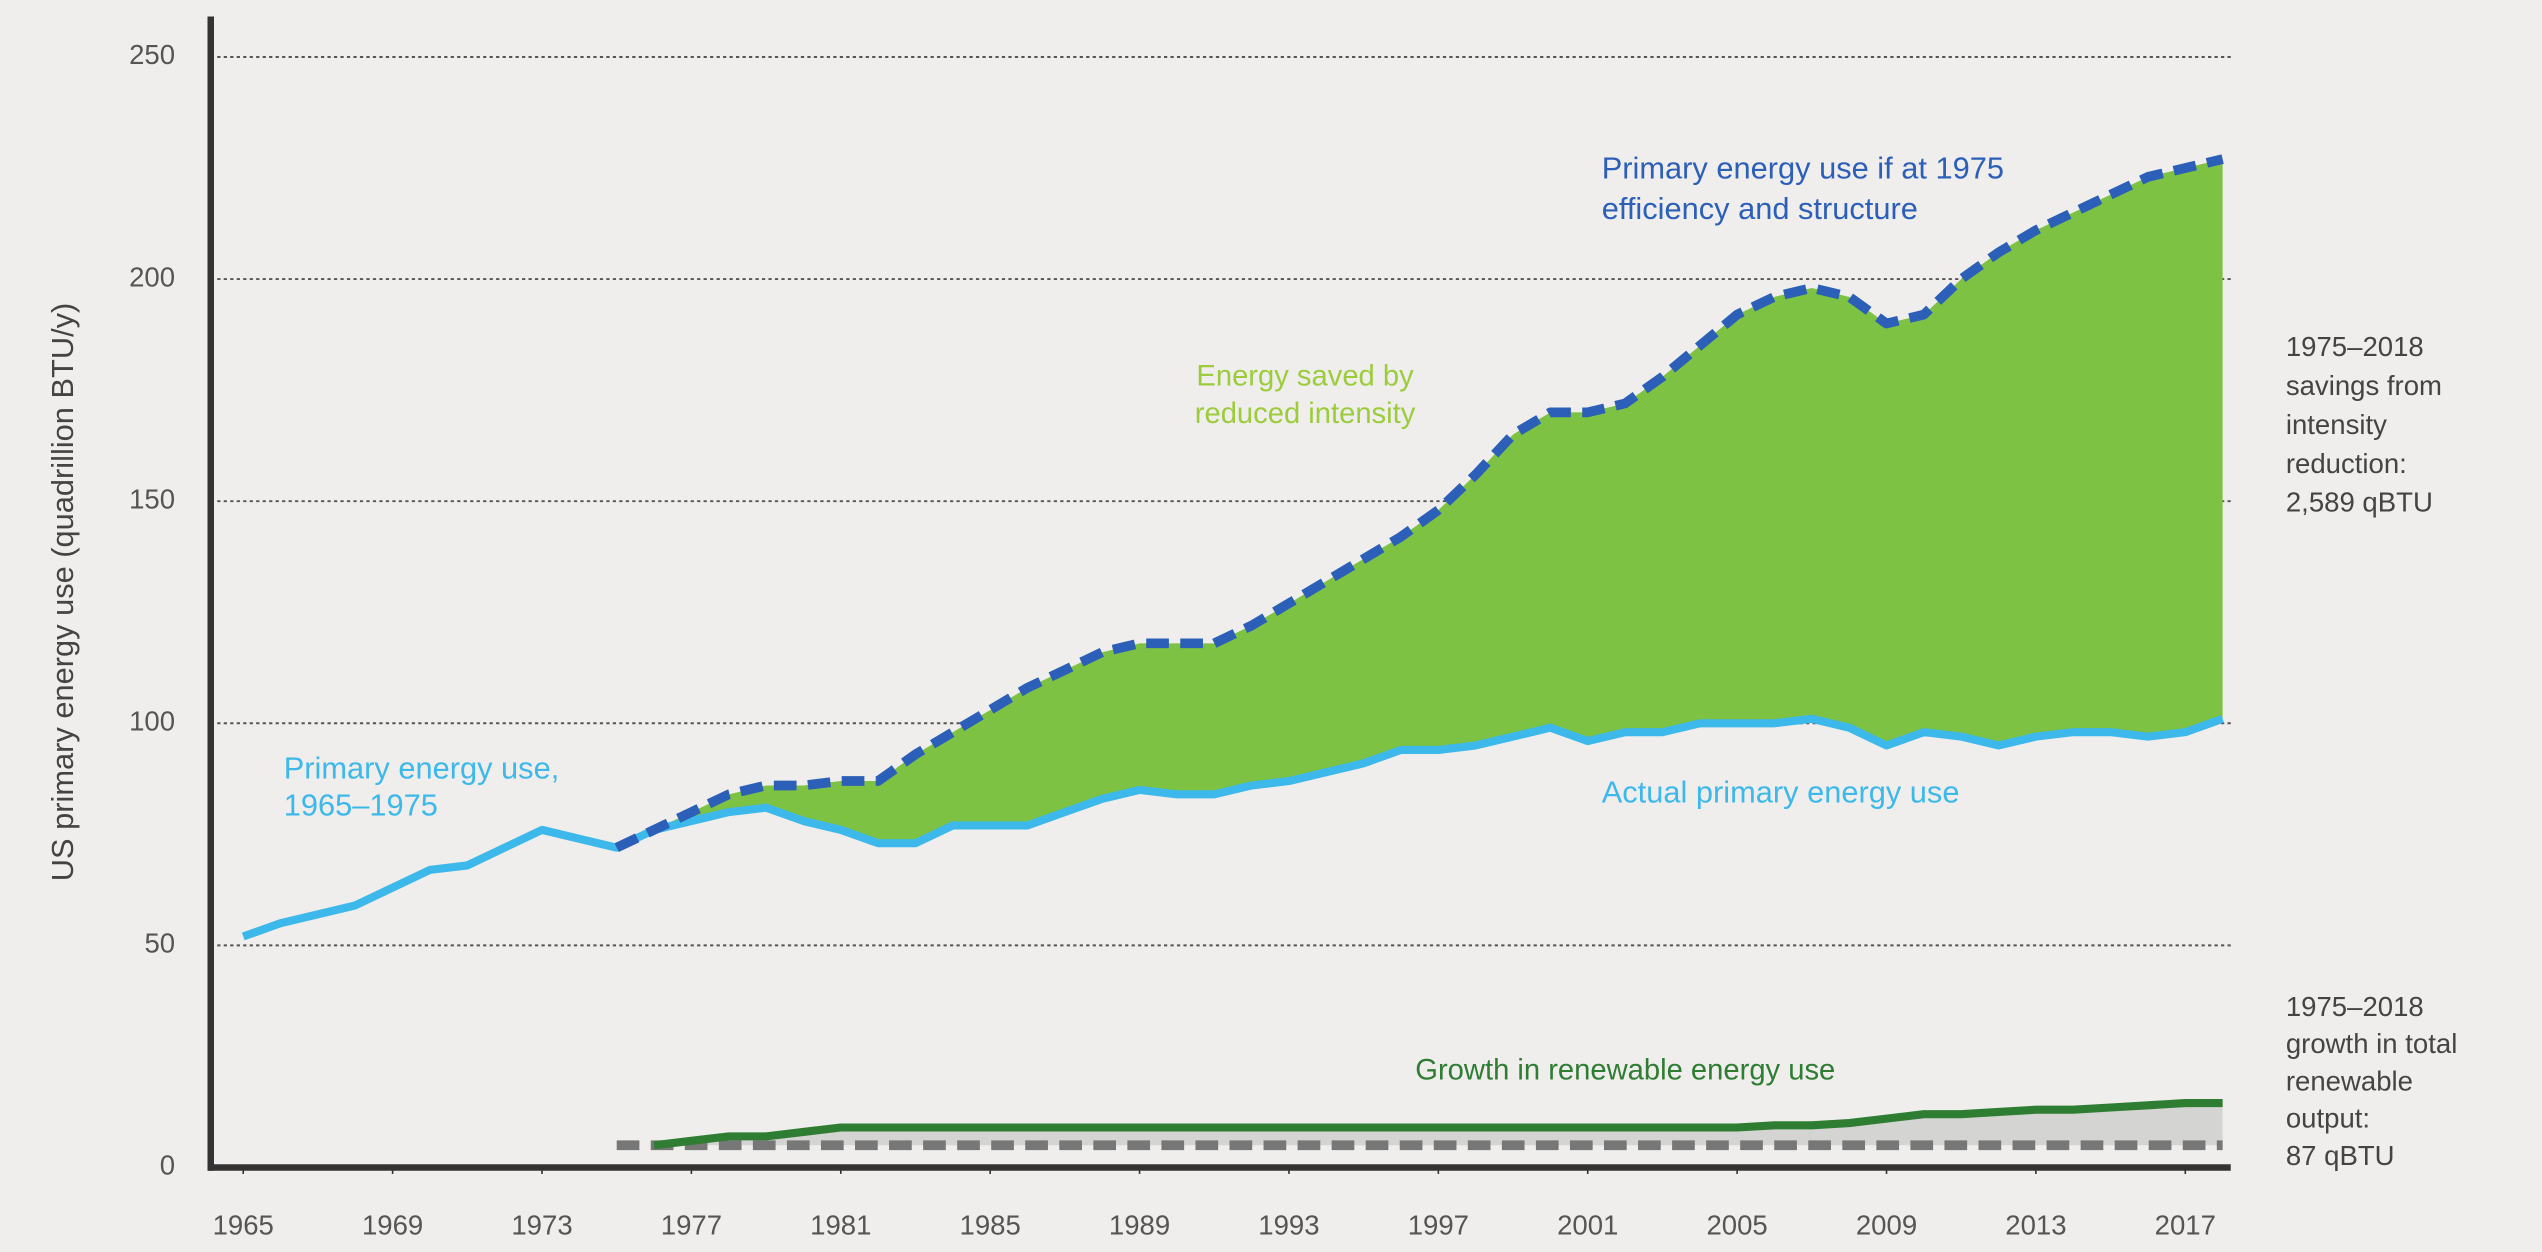 The width and height of the screenshot is (2542, 1252). What do you see at coordinates (1305, 414) in the screenshot?
I see `annotation: reduced intensity` at bounding box center [1305, 414].